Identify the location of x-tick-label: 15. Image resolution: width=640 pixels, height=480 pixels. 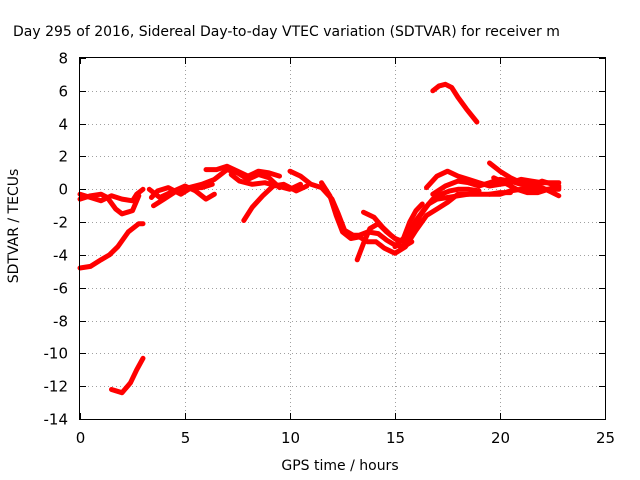
(395, 438).